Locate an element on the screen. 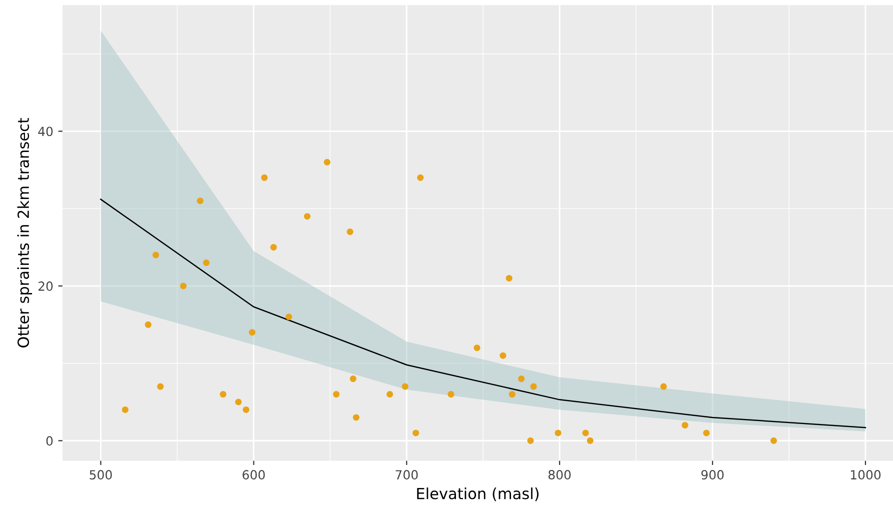  y-tick-label: 20 is located at coordinates (45, 286).